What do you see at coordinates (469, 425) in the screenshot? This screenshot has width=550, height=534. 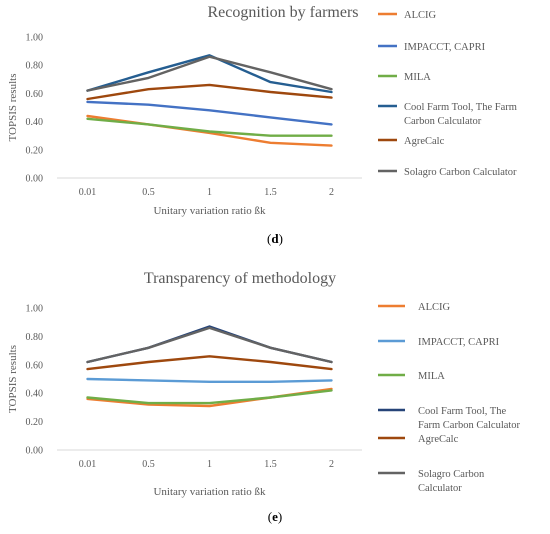 I see `legend-label: Farm Carbon Calculator` at bounding box center [469, 425].